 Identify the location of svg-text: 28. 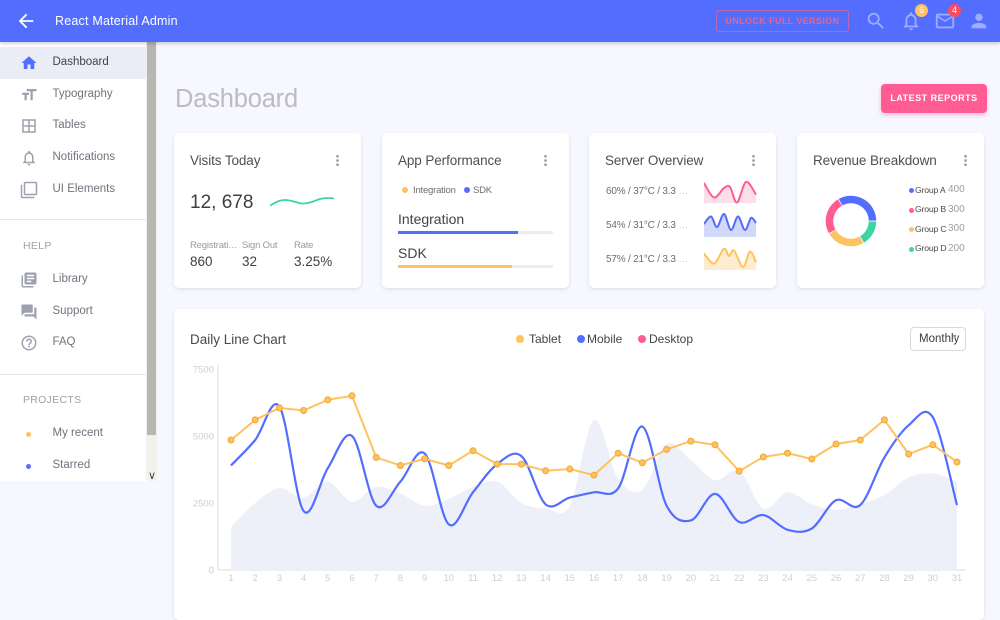
(884, 578).